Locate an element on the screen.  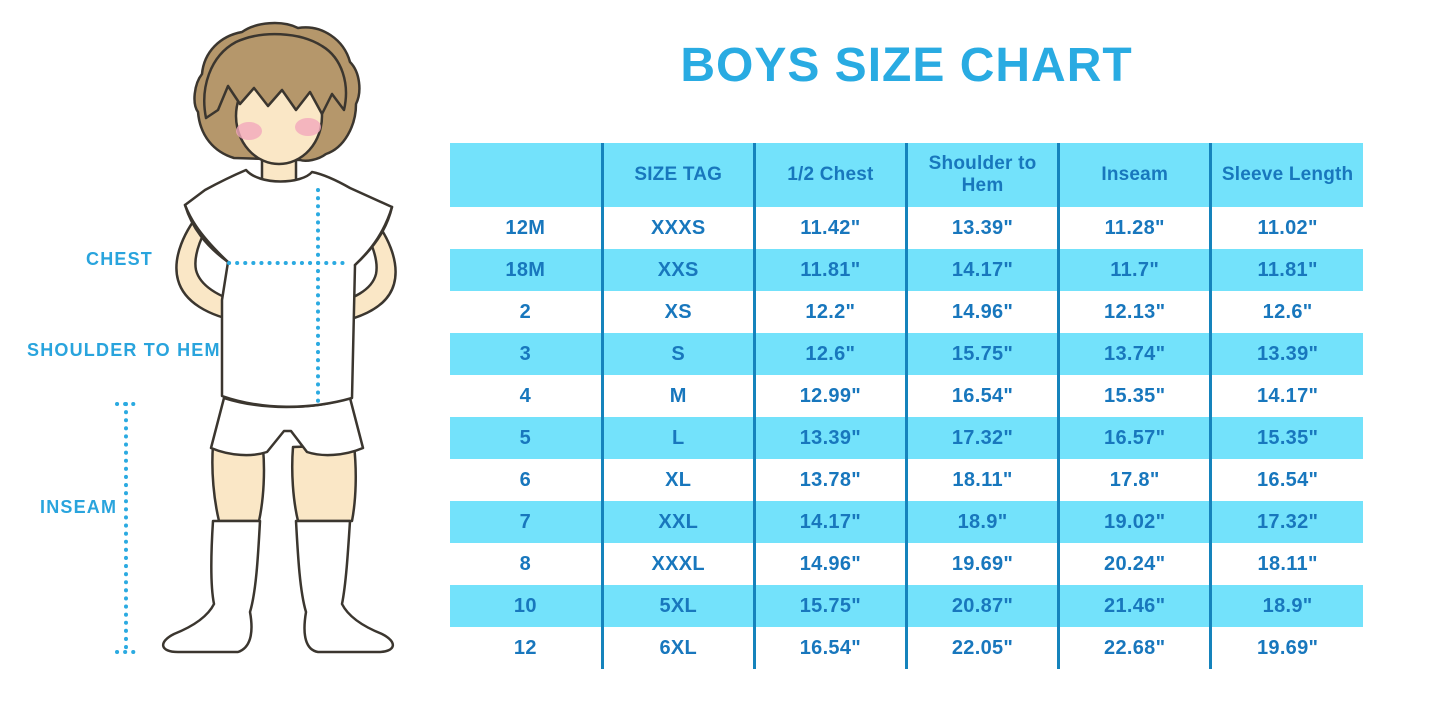
measurement-value-cell: 12.13" is located at coordinates (1134, 312).